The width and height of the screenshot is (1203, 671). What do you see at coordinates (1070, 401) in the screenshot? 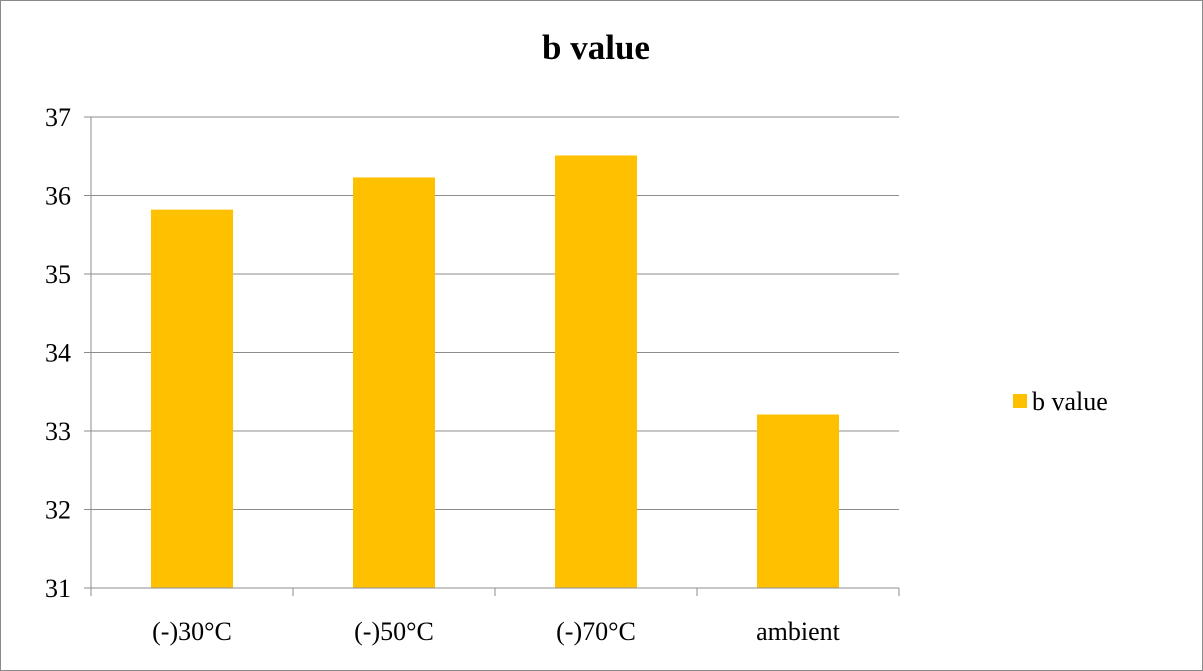
I see `legend-label: b value` at bounding box center [1070, 401].